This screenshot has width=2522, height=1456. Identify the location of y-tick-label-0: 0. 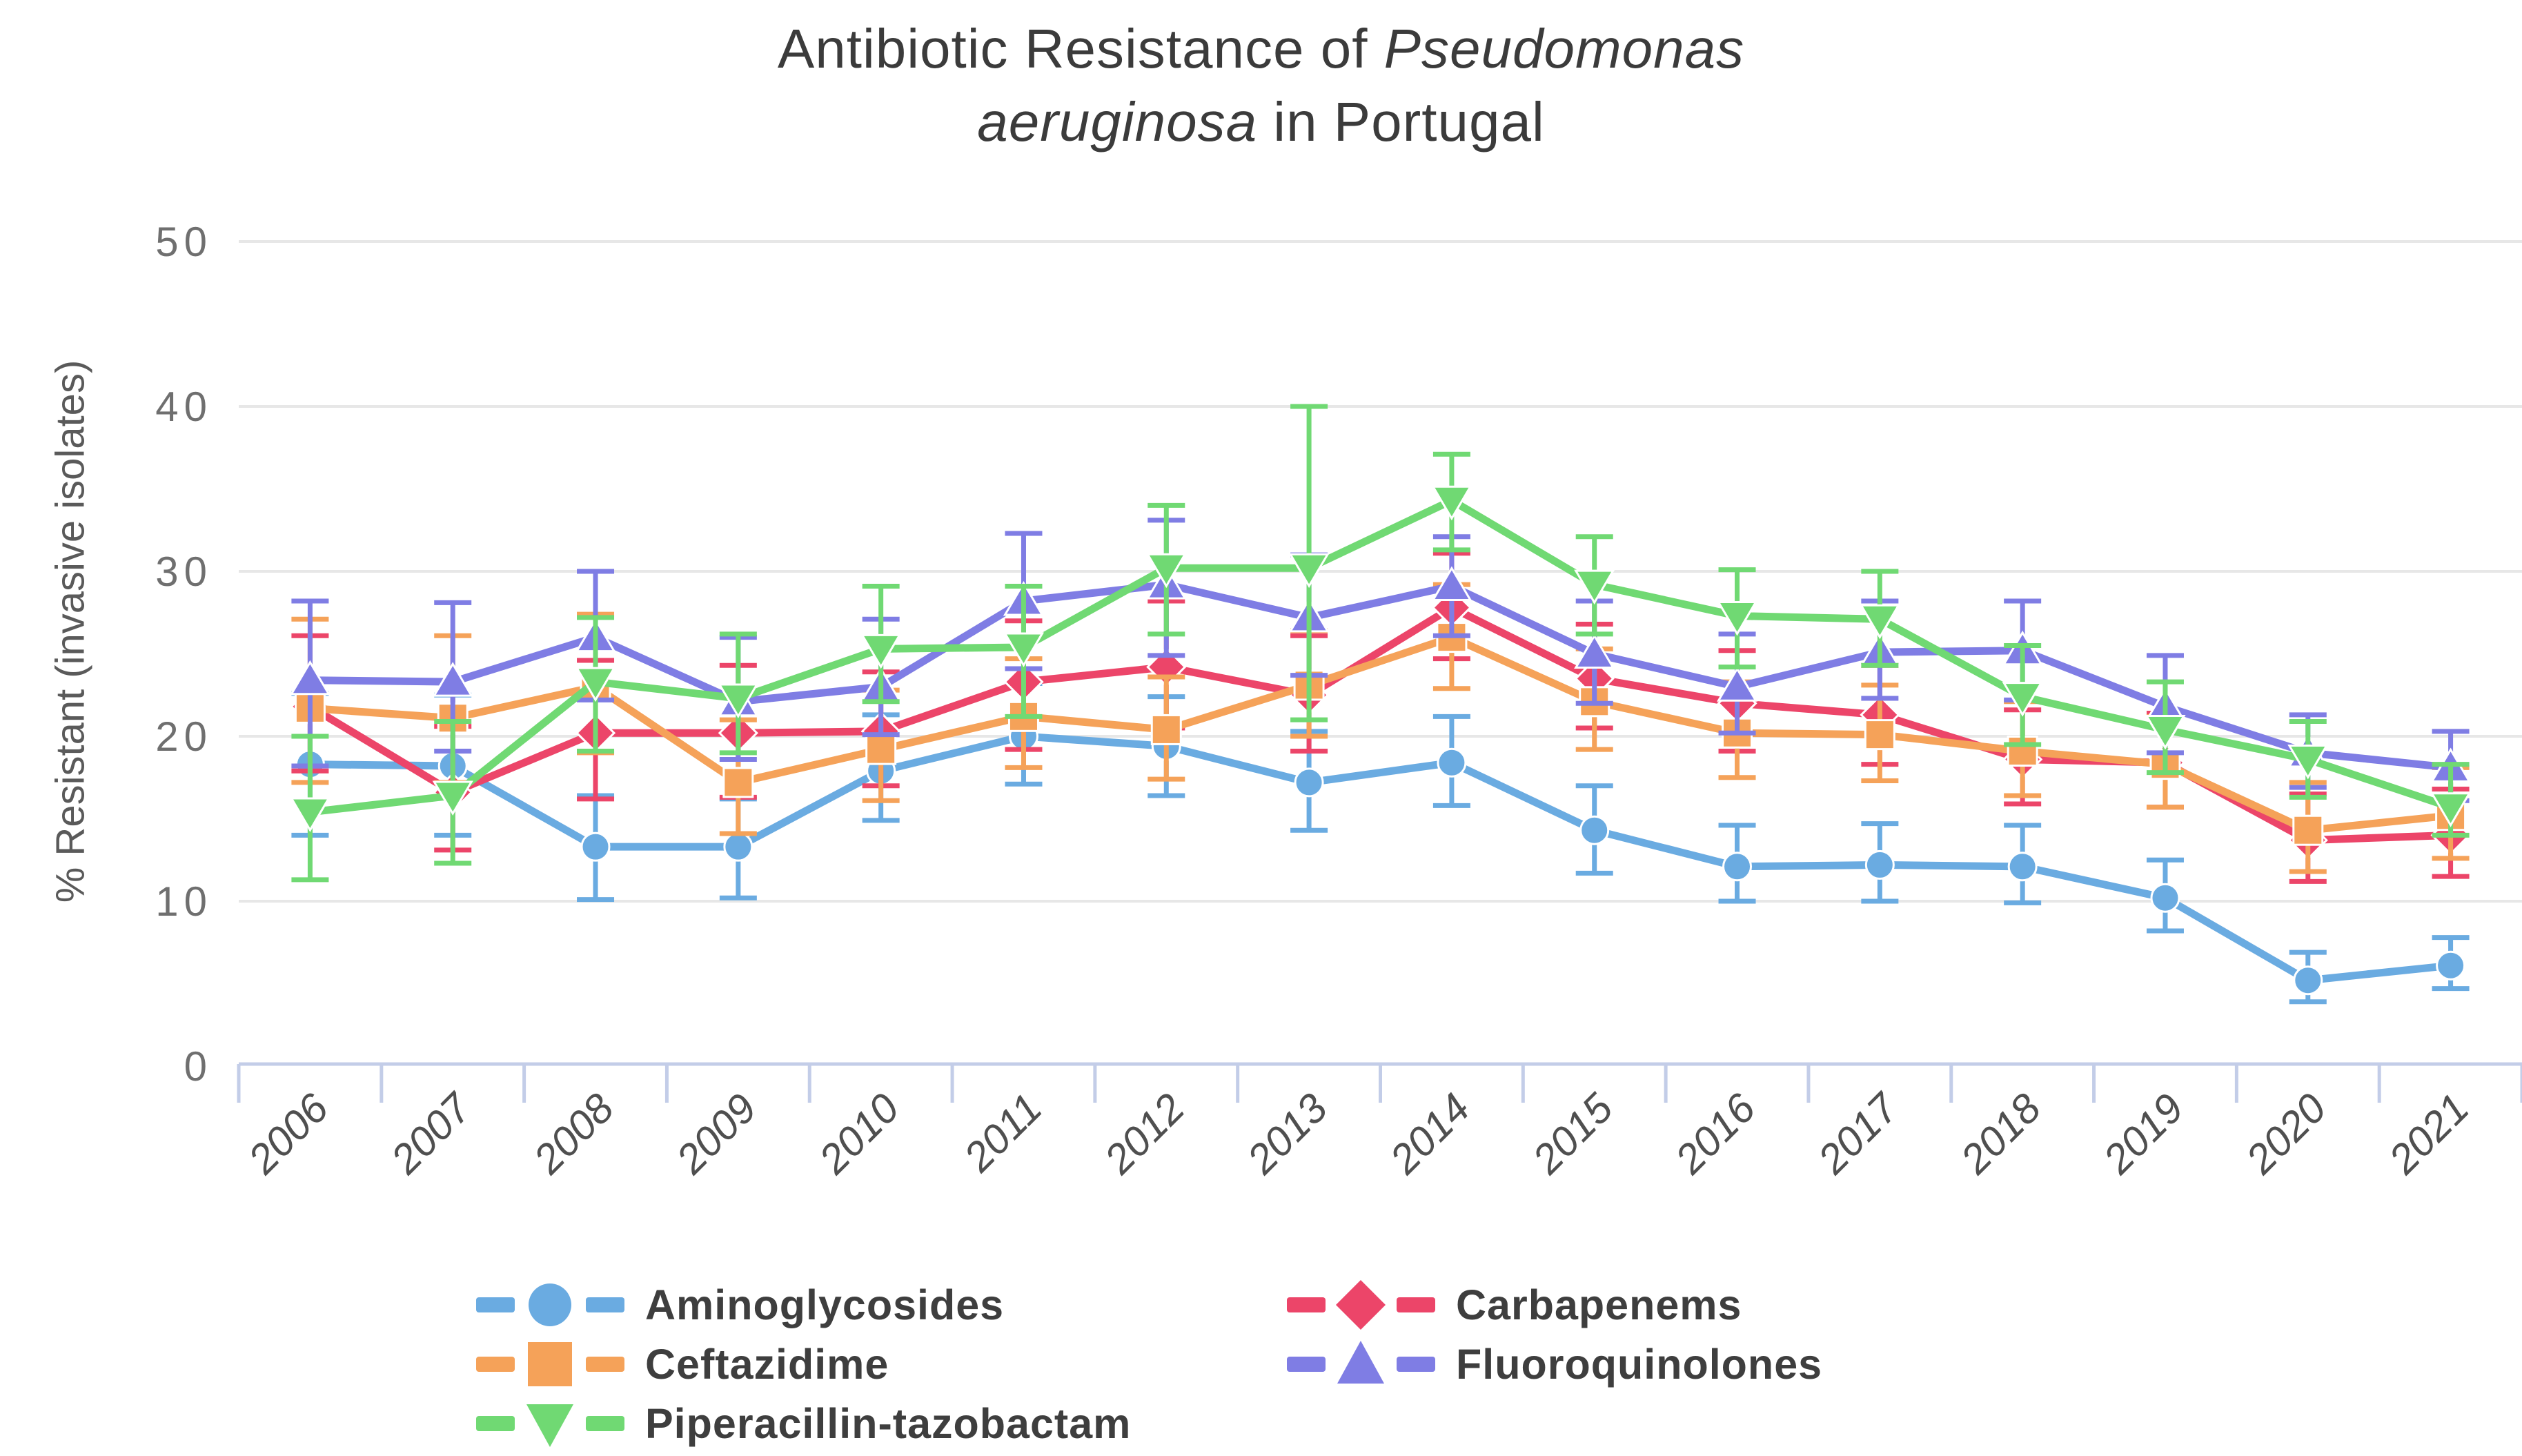
(198, 1066).